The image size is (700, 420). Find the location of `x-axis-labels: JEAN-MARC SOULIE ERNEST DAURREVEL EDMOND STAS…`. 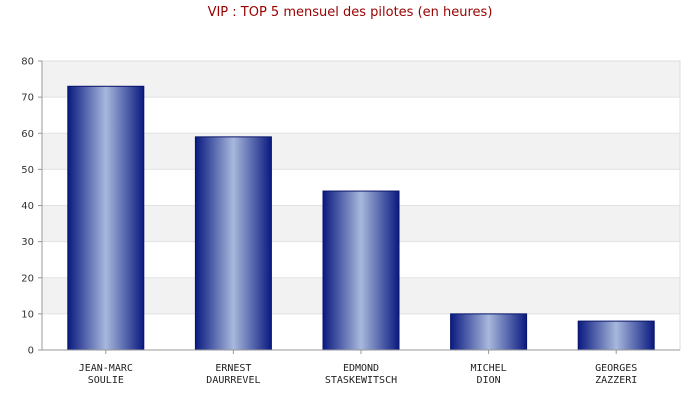

x-axis-labels: JEAN-MARC SOULIE ERNEST DAURREVEL EDMOND STAS… is located at coordinates (358, 368).